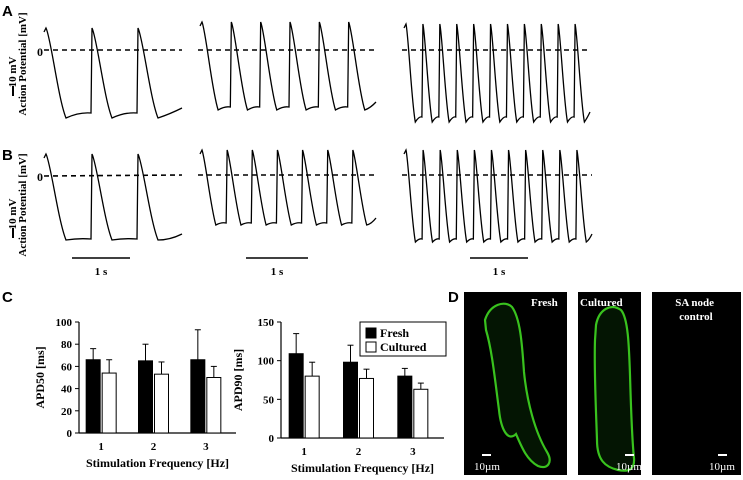 This screenshot has height=480, width=743. What do you see at coordinates (403, 347) in the screenshot?
I see `apd90-legend-label-1: Cultured` at bounding box center [403, 347].